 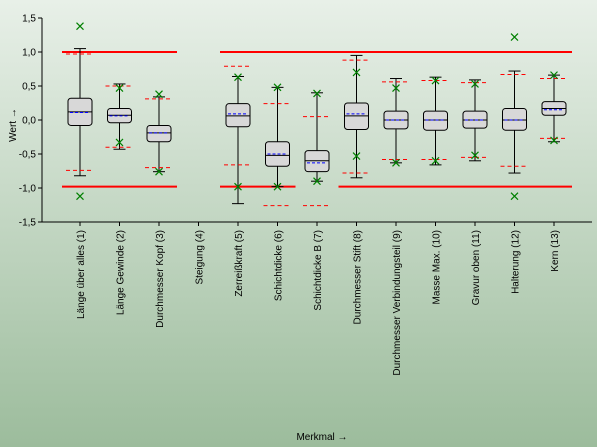 I want to click on x-category-label: Masse Max. (10), so click(x=437, y=267).